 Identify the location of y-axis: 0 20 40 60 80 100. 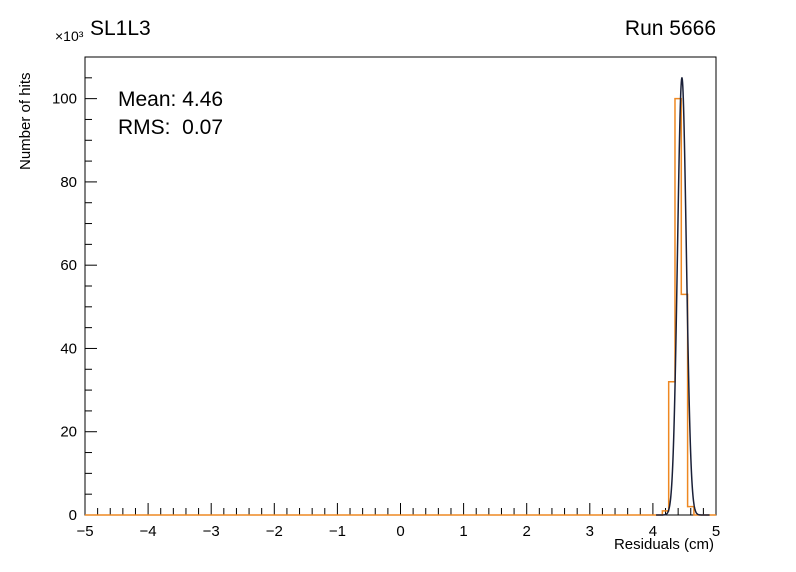
(74, 290).